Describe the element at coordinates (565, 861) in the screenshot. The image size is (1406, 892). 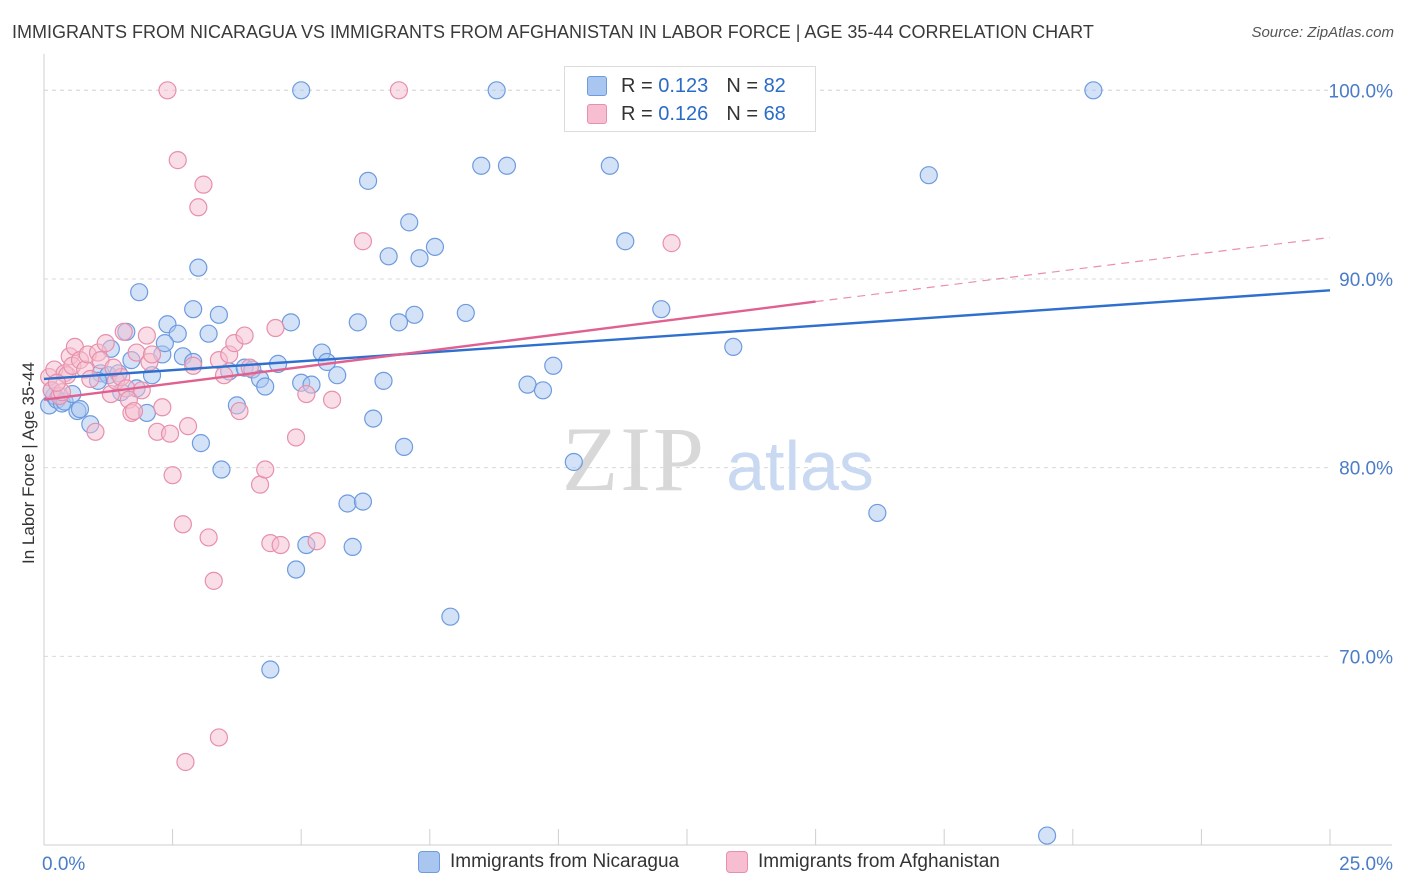
I see `legend-label: Immigrants from Nicaragua` at that location.